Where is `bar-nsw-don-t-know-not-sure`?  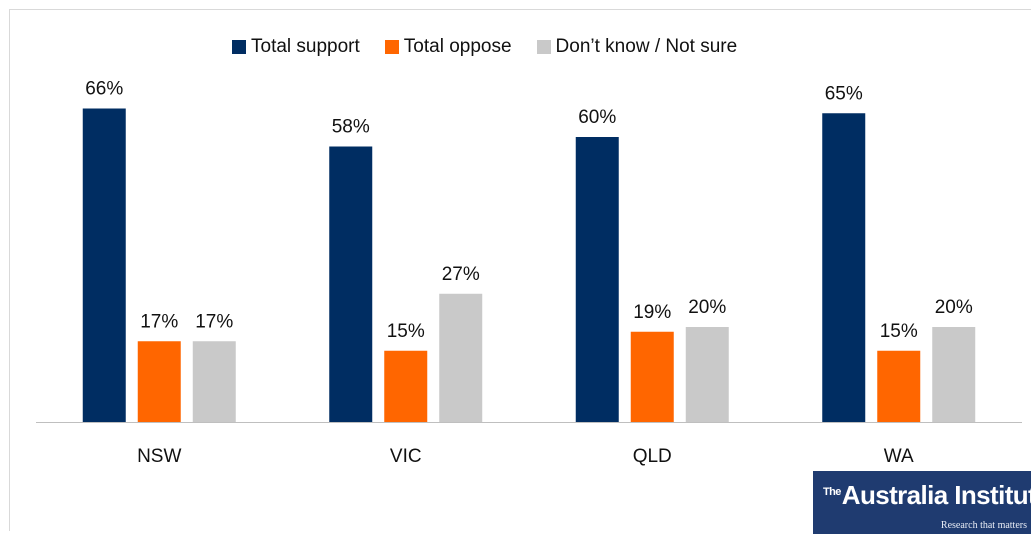
bar-nsw-don-t-know-not-sure is located at coordinates (214, 381).